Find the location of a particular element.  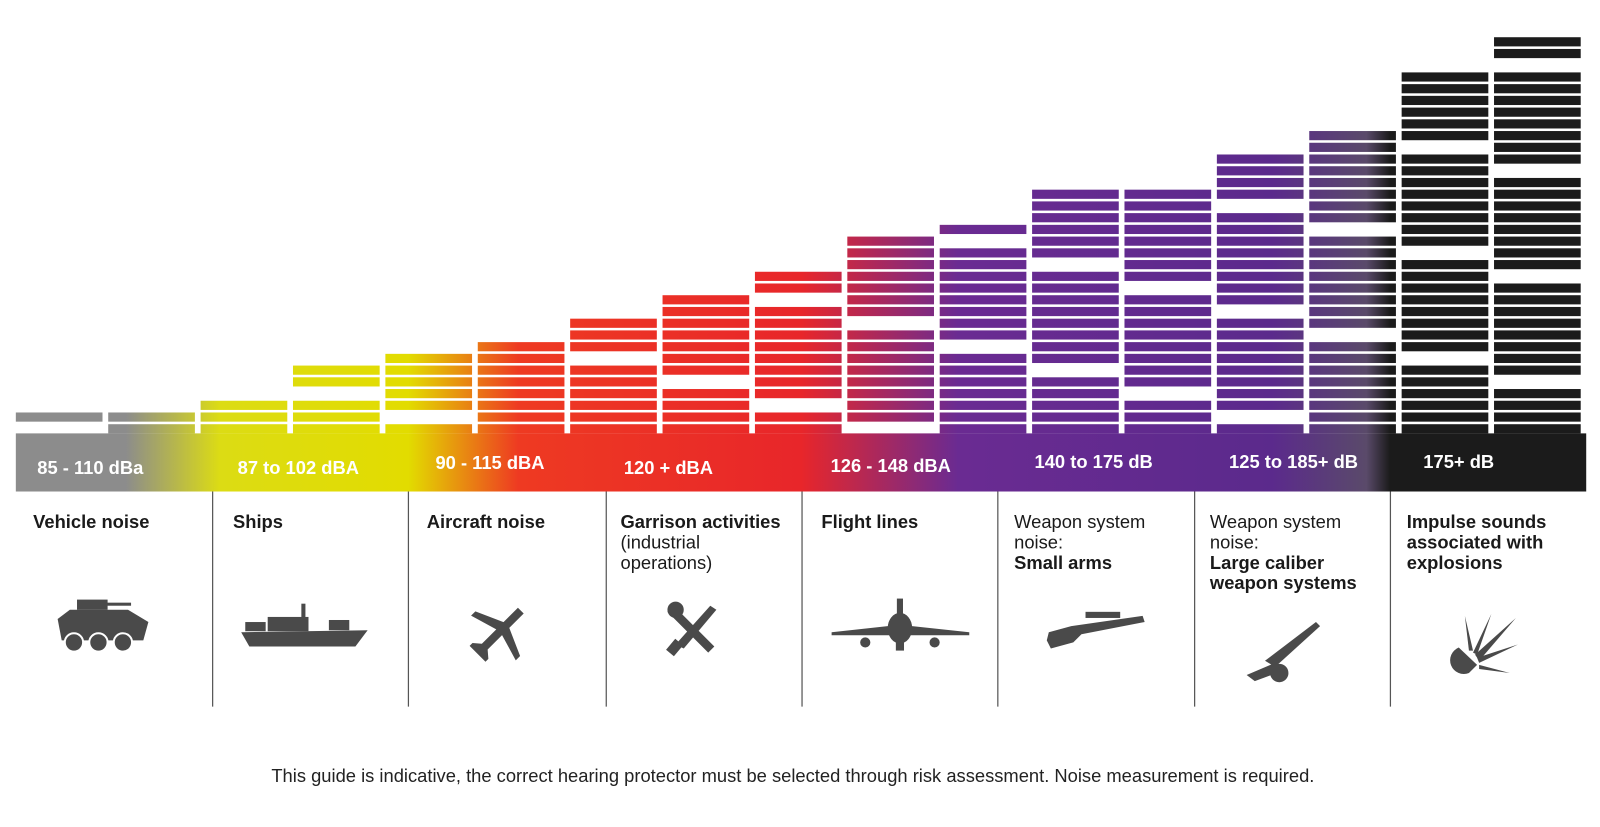

plane-icon is located at coordinates (496, 634).